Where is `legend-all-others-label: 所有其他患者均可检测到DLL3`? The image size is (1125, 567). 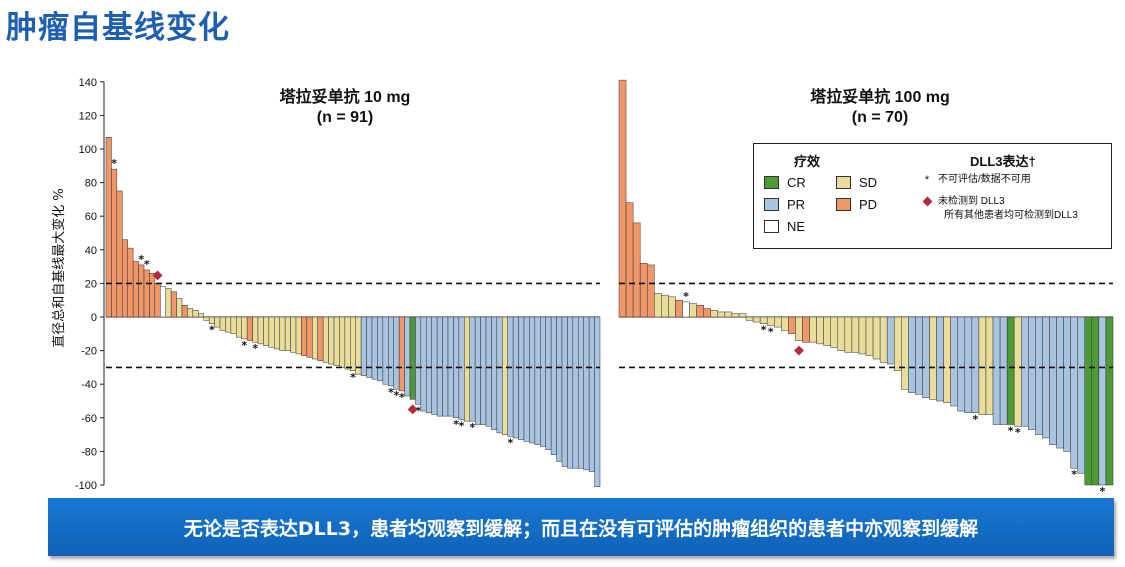
legend-all-others-label: 所有其他患者均可检测到DLL3 is located at coordinates (1011, 215).